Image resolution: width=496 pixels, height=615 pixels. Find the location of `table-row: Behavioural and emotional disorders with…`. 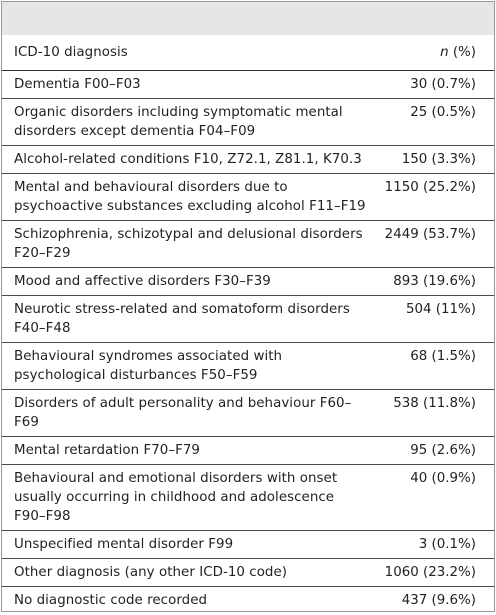

table-row: Behavioural and emotional disorders with… is located at coordinates (248, 498).